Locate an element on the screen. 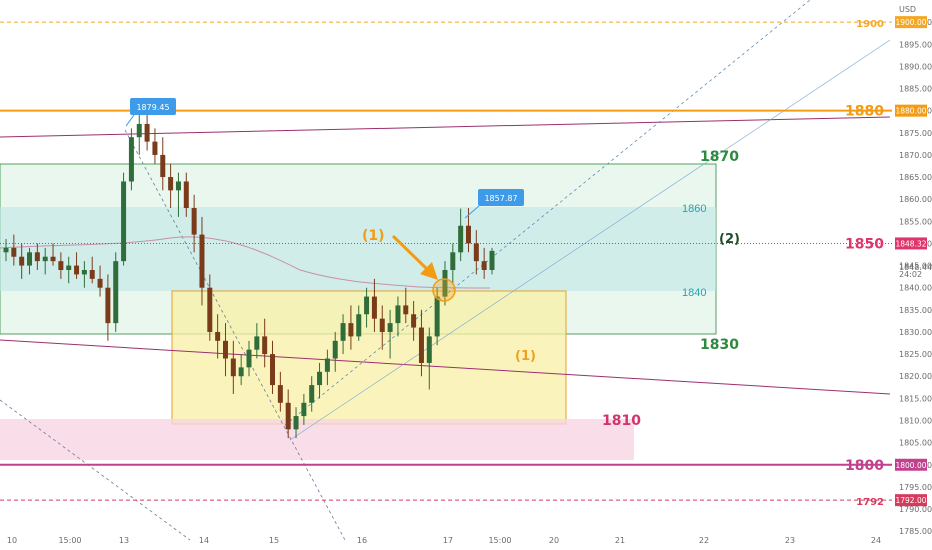 The height and width of the screenshot is (550, 932). price-tag-text: 1800.00 is located at coordinates (910, 465).